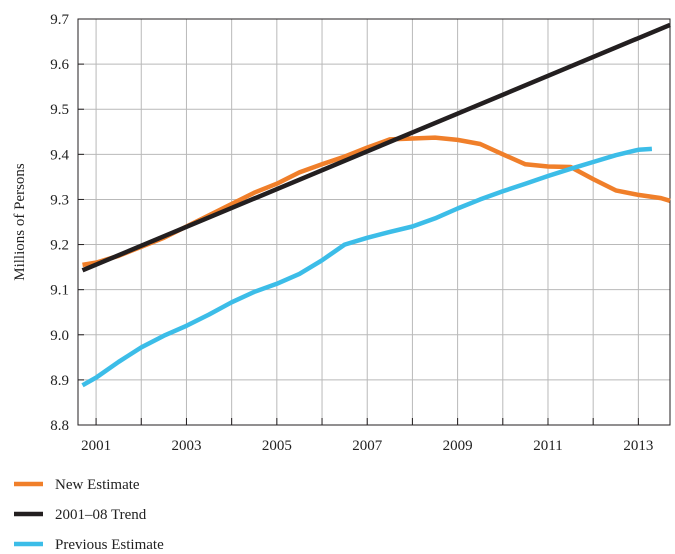 This screenshot has width=675, height=554. Describe the element at coordinates (59, 426) in the screenshot. I see `y-tick-label: 8.8` at that location.